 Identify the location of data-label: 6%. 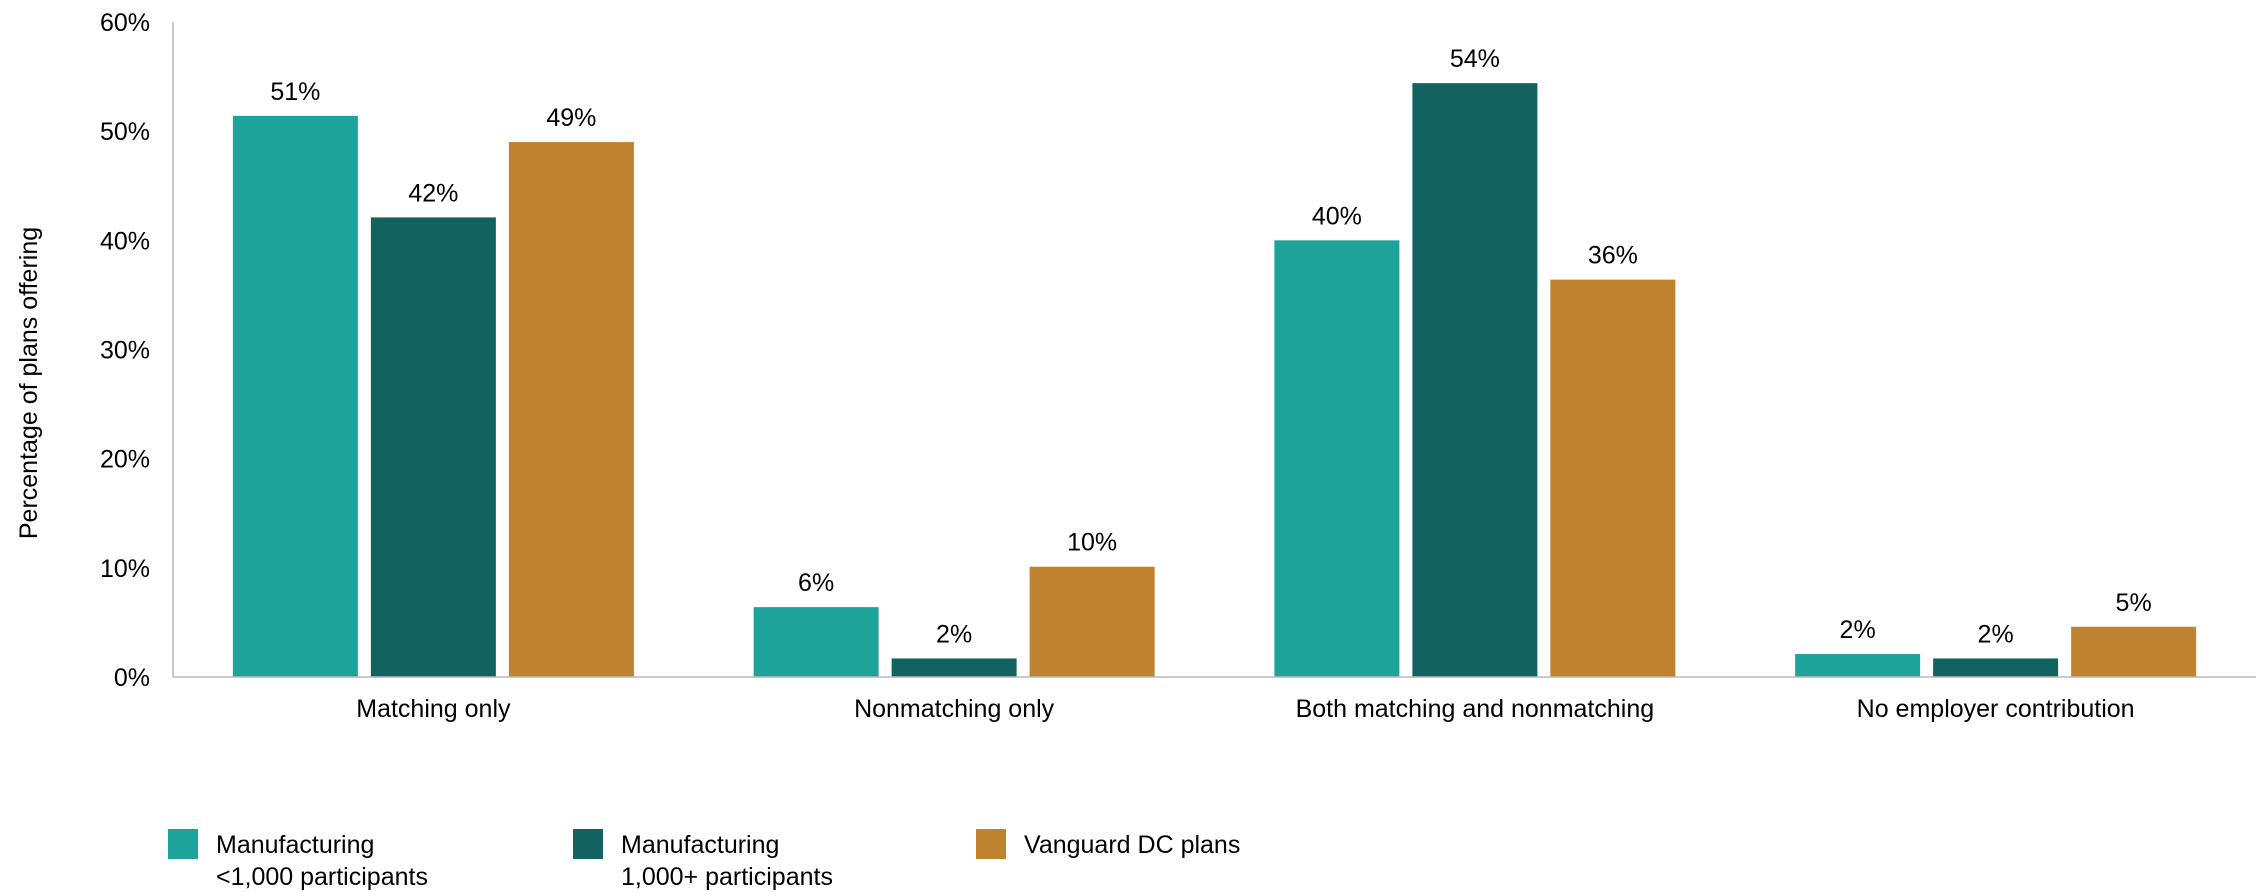
(816, 583).